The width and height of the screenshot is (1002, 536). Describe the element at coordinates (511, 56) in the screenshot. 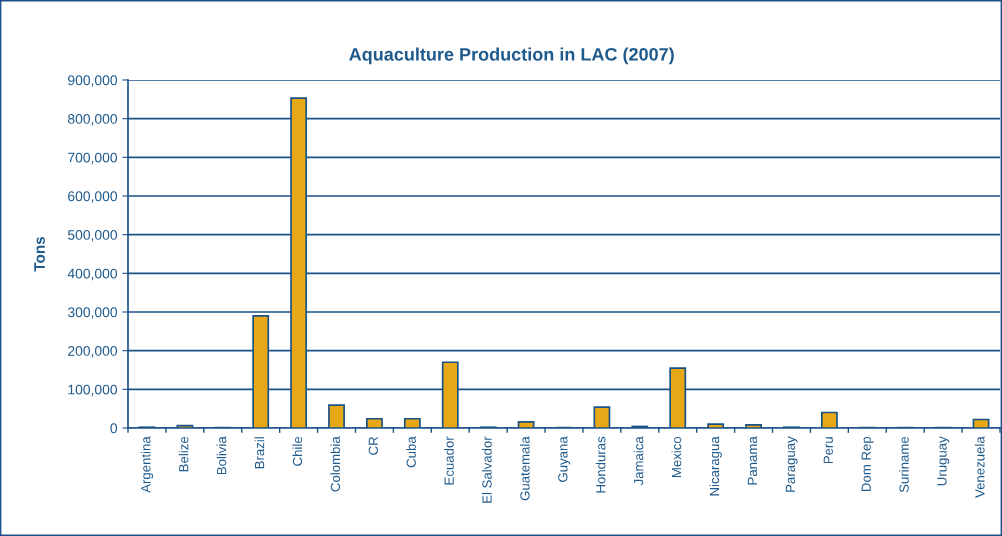

I see `chart-title: Aquaculture Production in LAC (2007)` at that location.